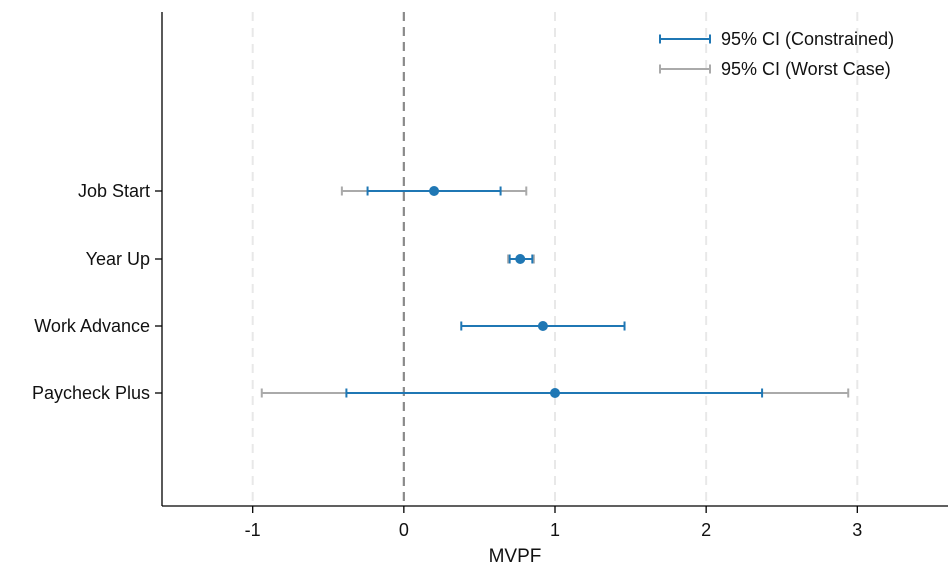  What do you see at coordinates (806, 69) in the screenshot?
I see `legend-label: 95% CI (Worst Case)` at bounding box center [806, 69].